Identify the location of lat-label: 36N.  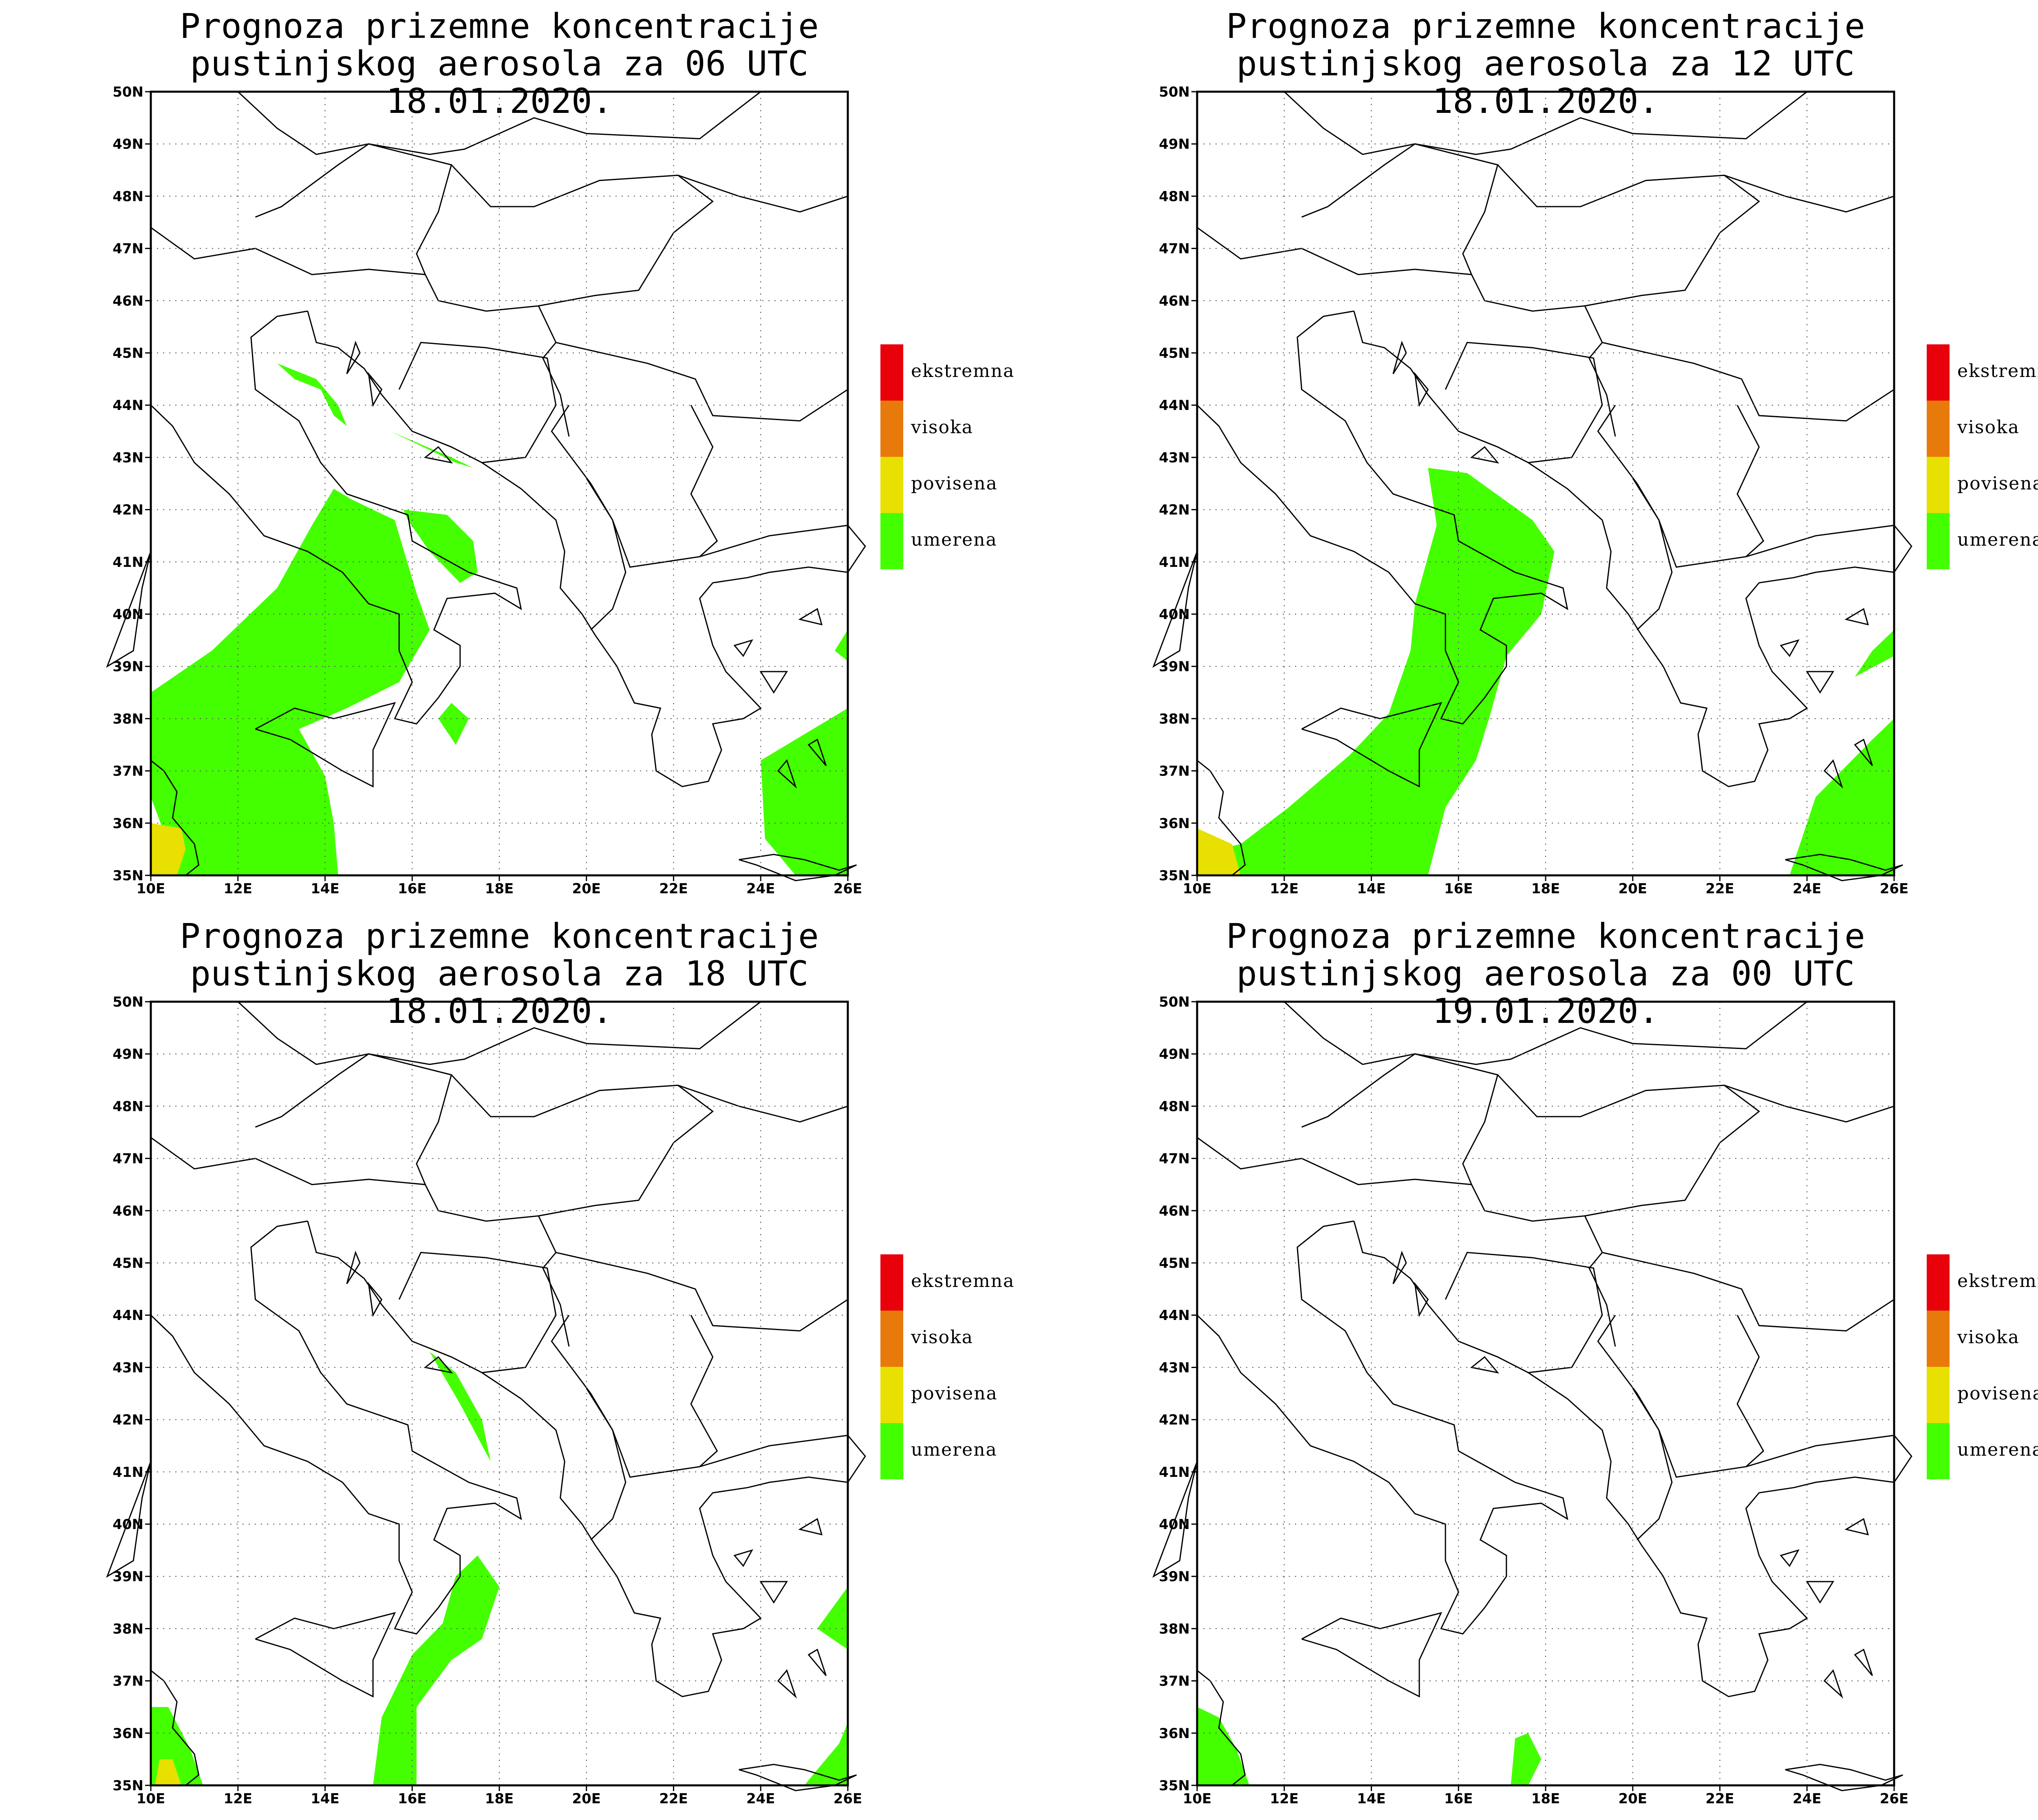
(1174, 824).